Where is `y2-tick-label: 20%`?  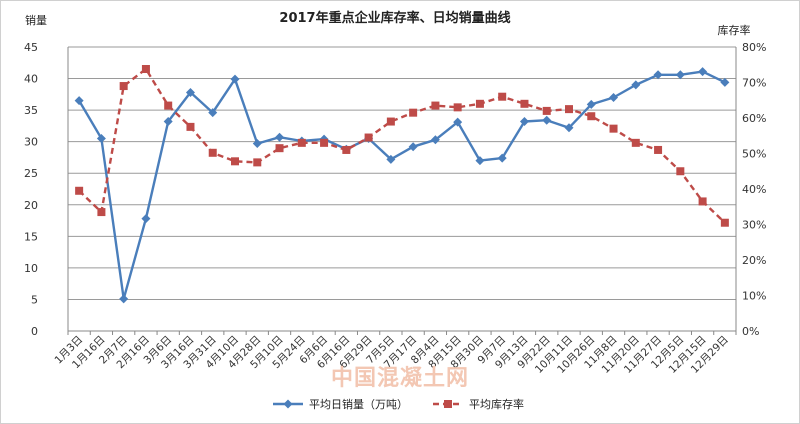 y2-tick-label: 20% is located at coordinates (754, 260).